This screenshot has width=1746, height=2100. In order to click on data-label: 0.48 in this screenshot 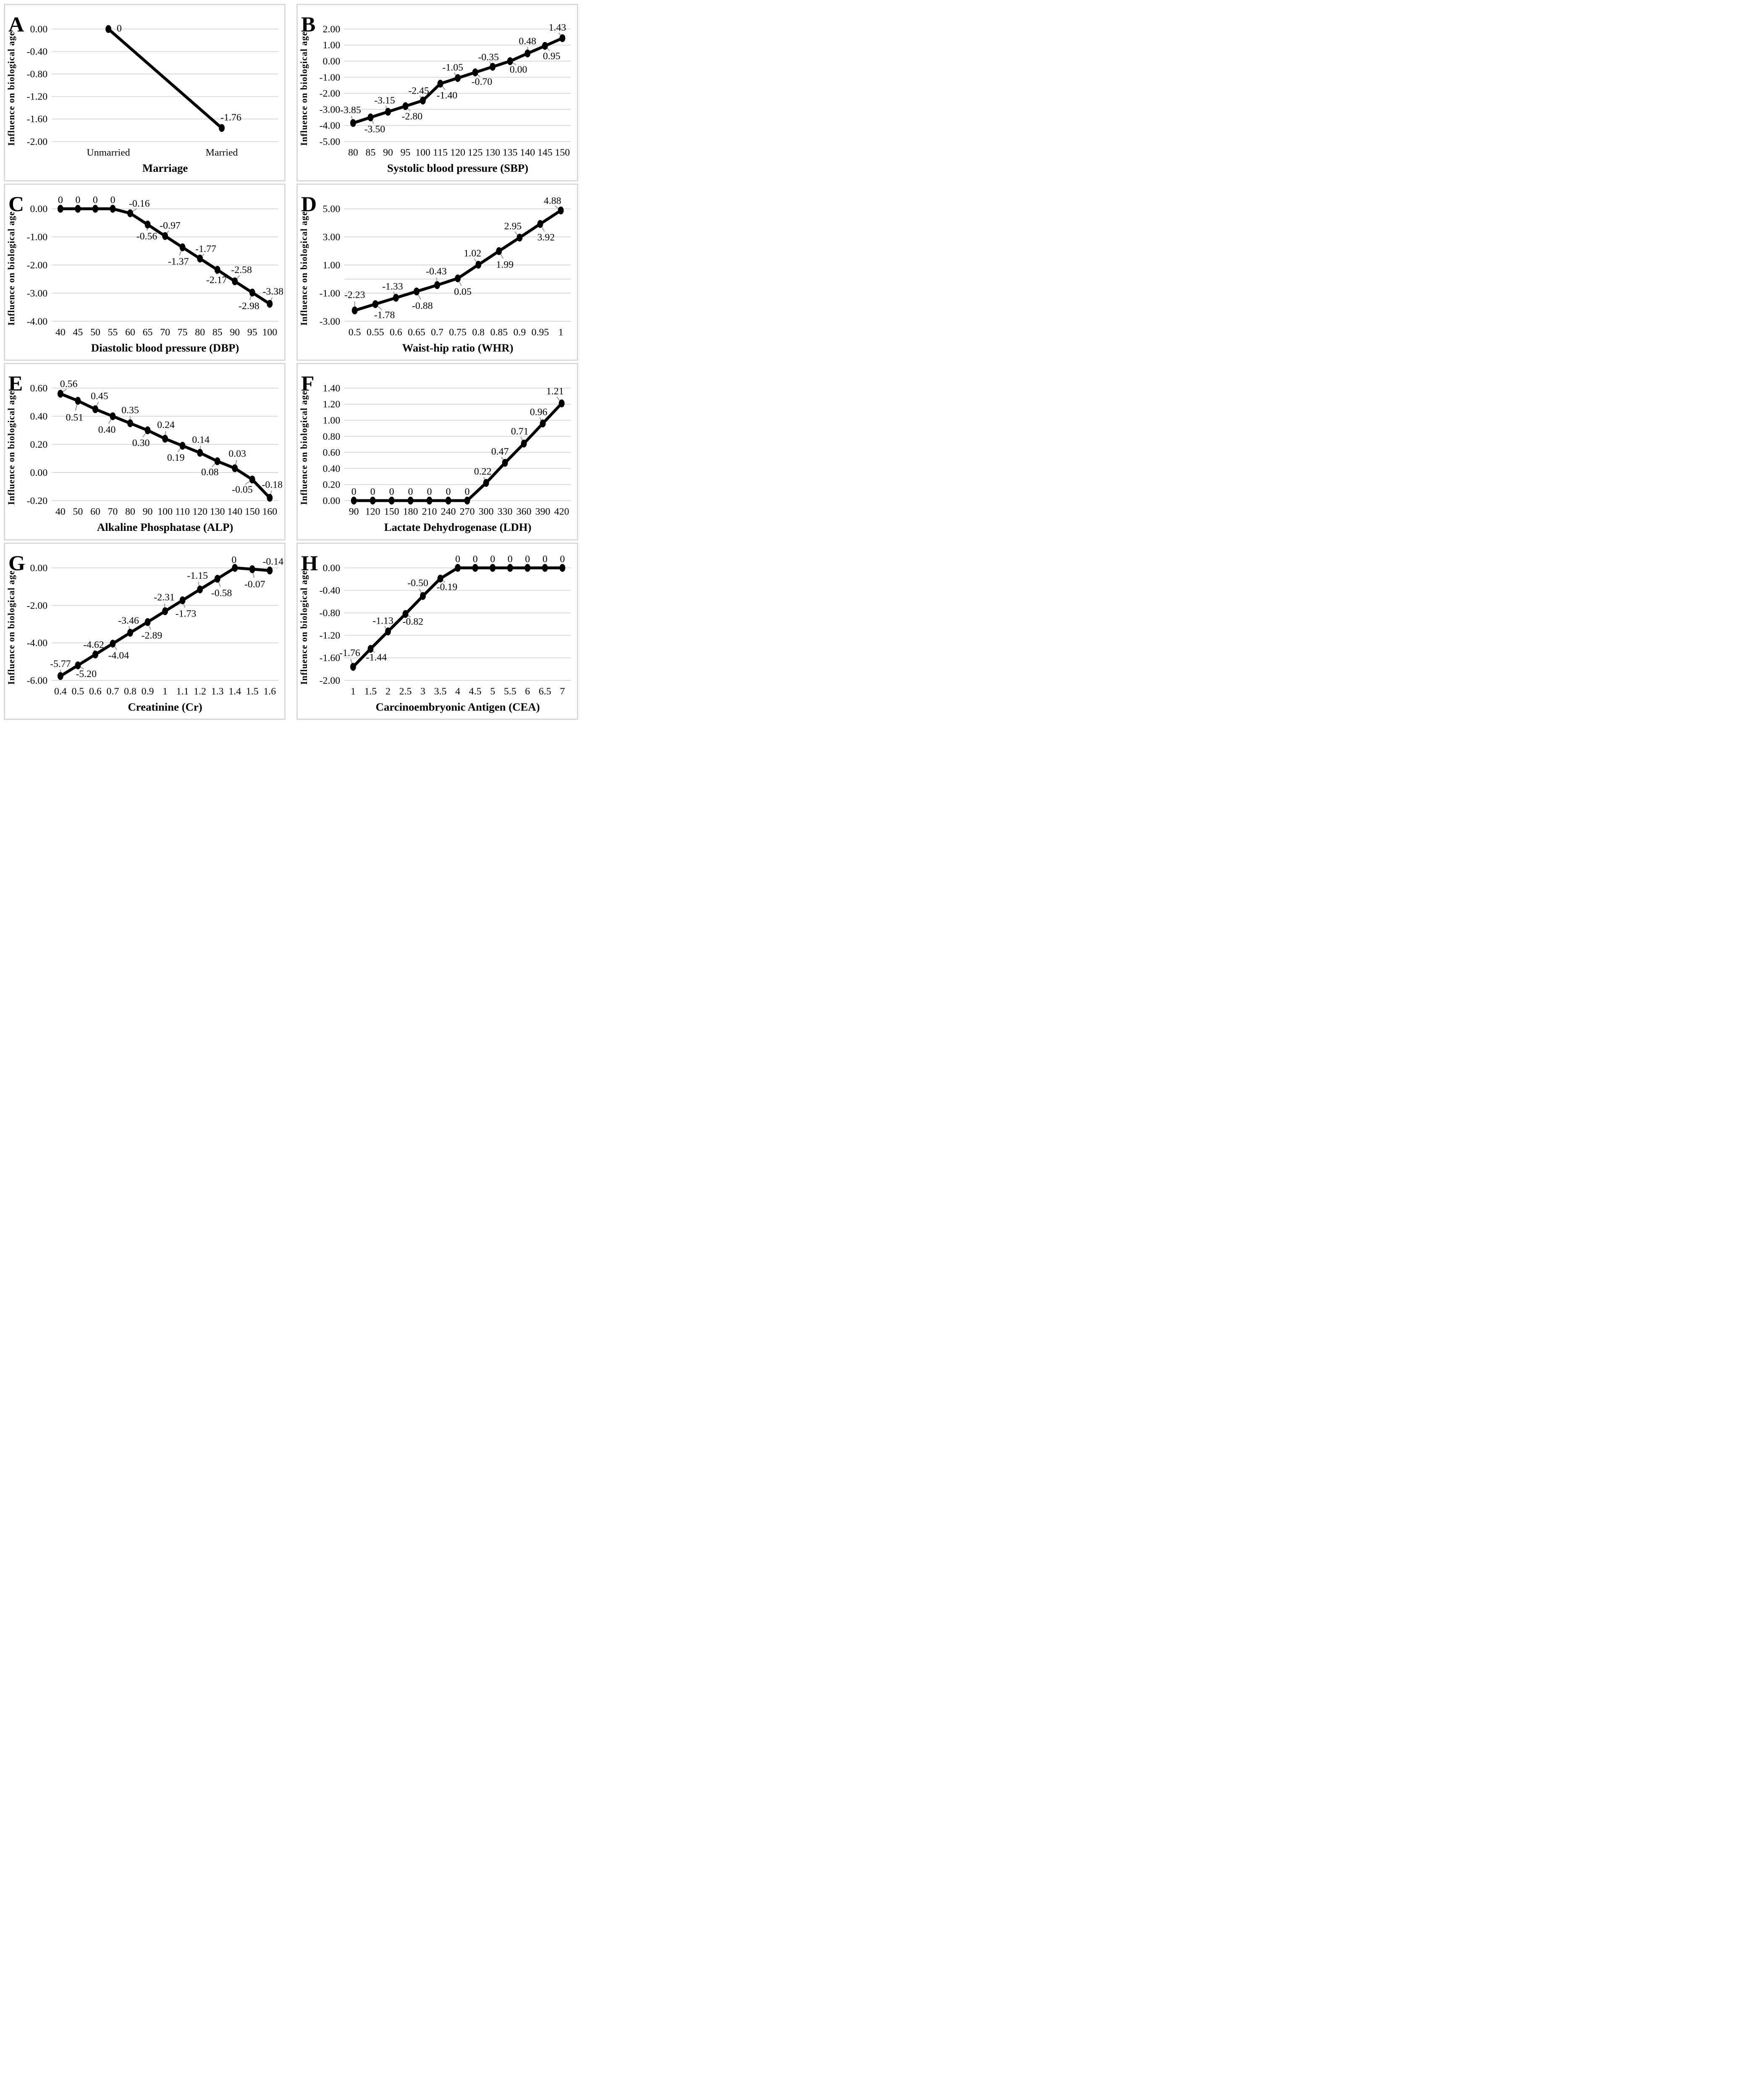, I will do `click(527, 41)`.